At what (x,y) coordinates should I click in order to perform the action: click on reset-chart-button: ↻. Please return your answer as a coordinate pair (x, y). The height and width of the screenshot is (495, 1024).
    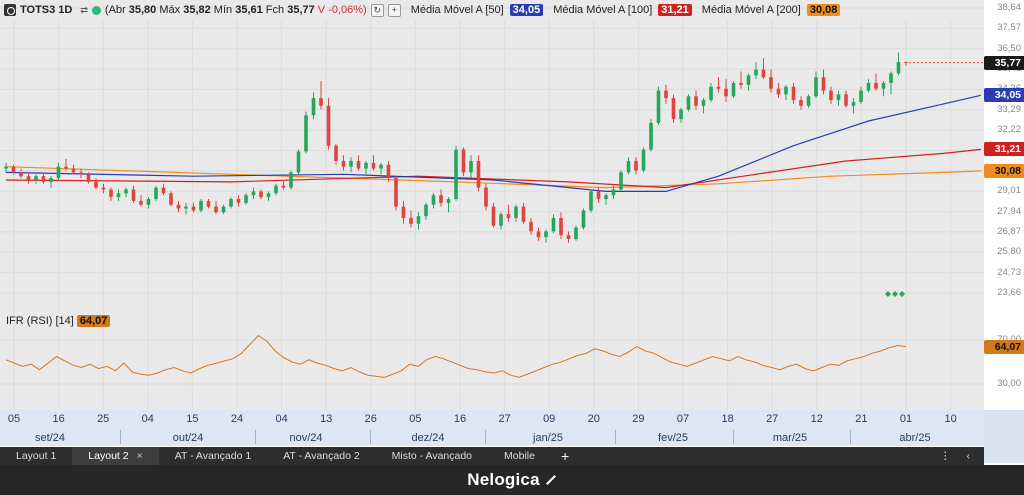
    Looking at the image, I should click on (377, 10).